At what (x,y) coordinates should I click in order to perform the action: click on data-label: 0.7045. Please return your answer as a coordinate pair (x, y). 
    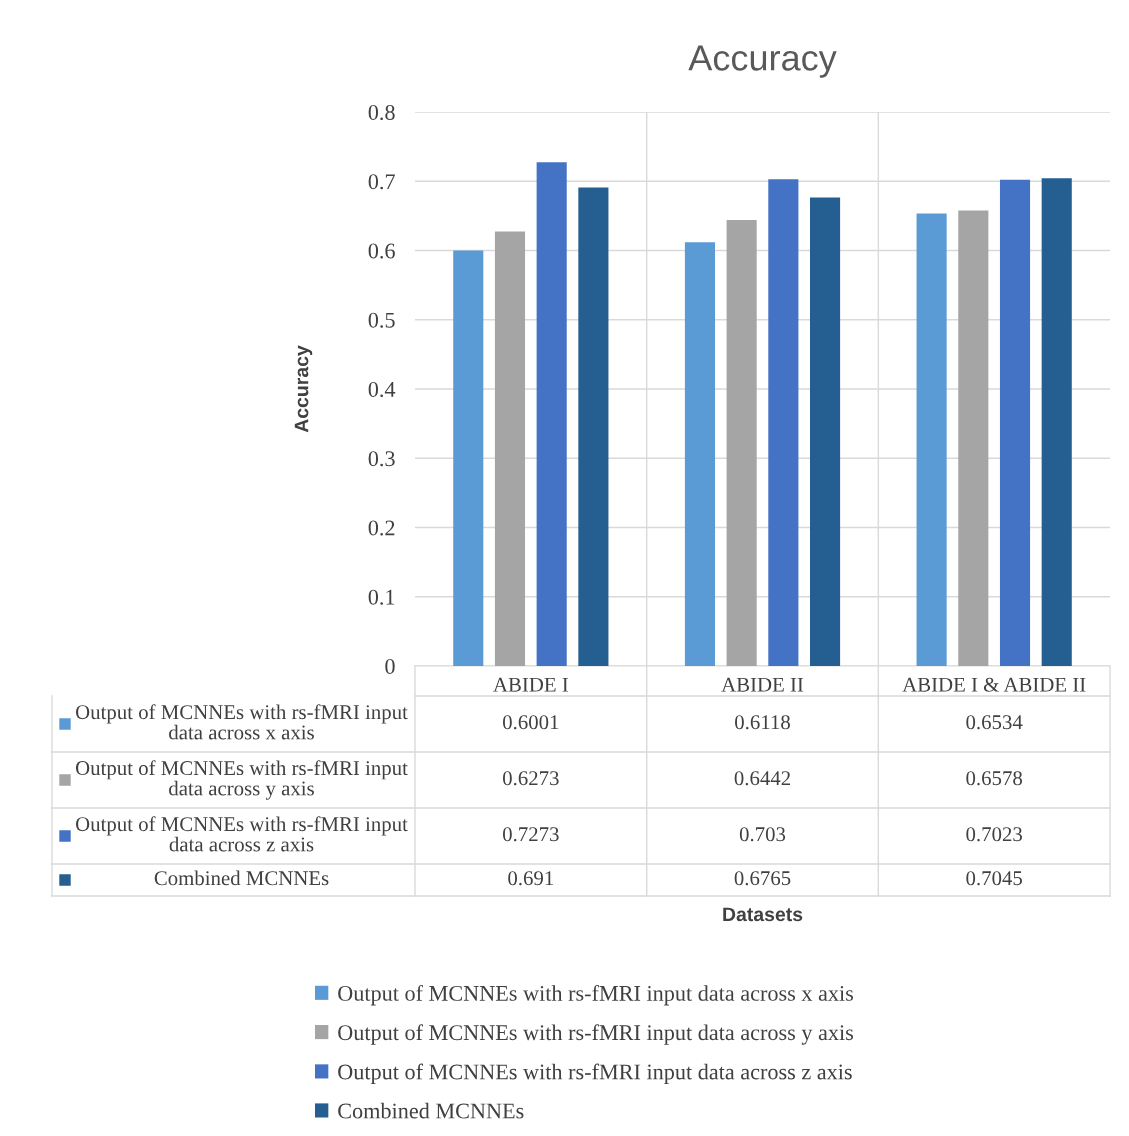
    Looking at the image, I should click on (994, 878).